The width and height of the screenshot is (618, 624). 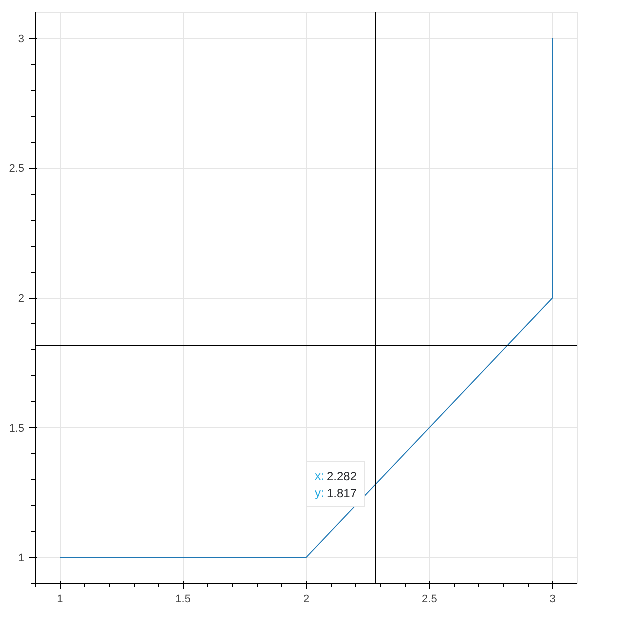 What do you see at coordinates (183, 600) in the screenshot?
I see `x-tick-label: 1.5` at bounding box center [183, 600].